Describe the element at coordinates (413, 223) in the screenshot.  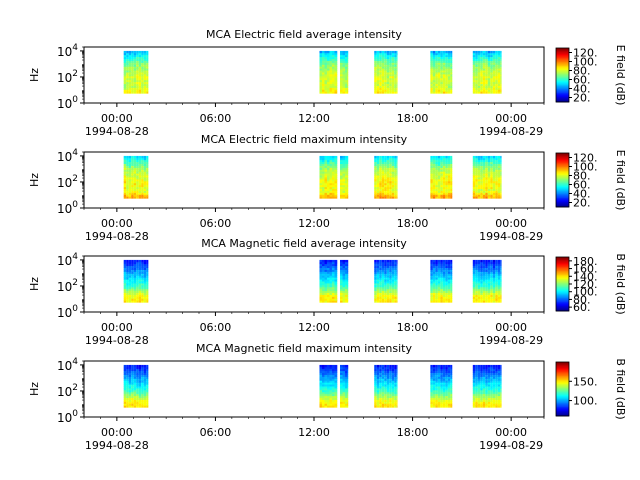
I see `x-tick-label: 18:00` at that location.